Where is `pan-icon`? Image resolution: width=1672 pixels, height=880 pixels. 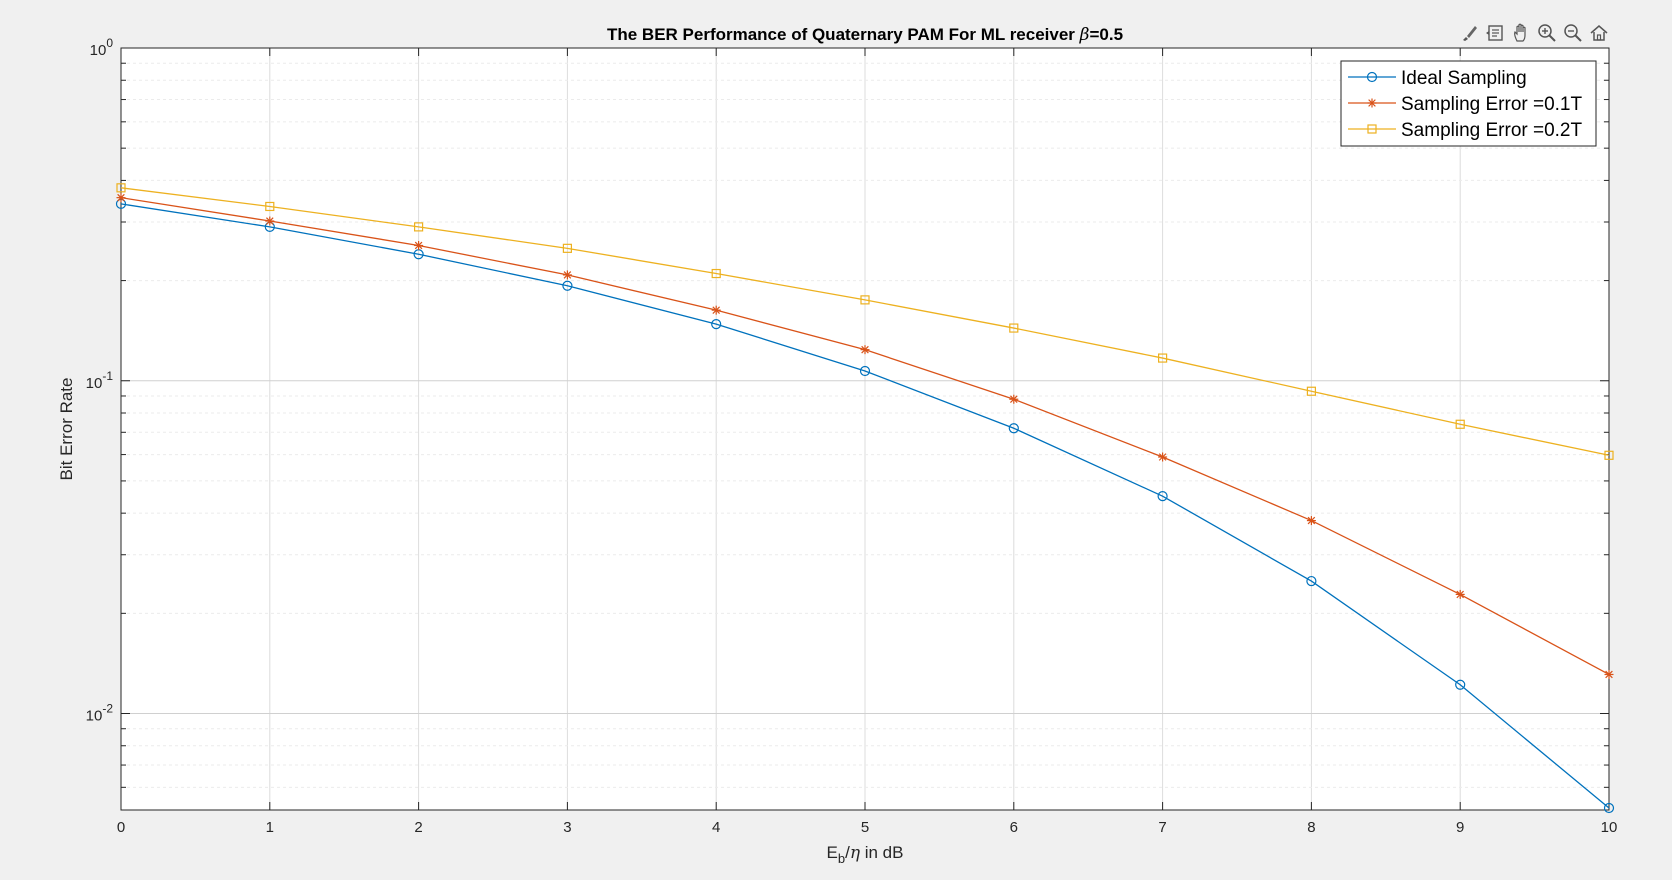 pan-icon is located at coordinates (1521, 33).